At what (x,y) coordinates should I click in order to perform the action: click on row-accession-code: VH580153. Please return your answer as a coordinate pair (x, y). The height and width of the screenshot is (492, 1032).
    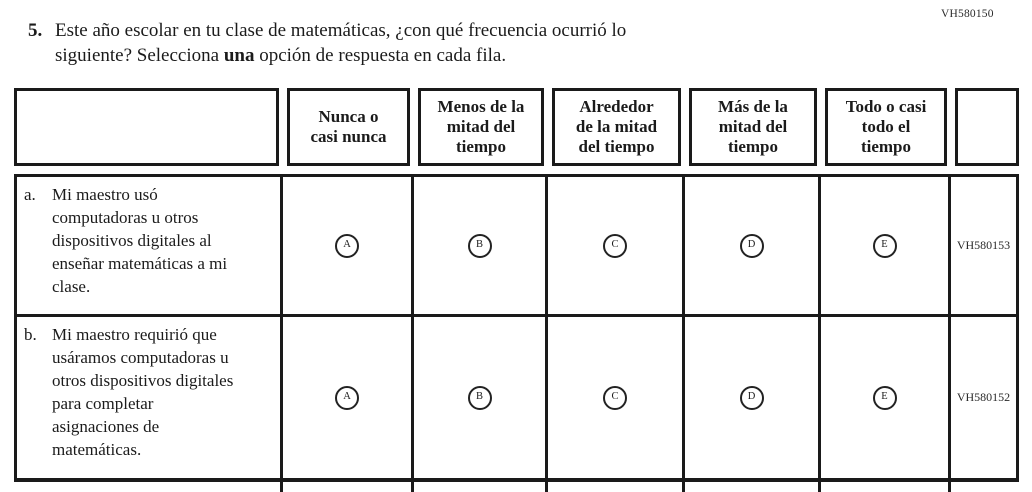
    Looking at the image, I should click on (983, 245).